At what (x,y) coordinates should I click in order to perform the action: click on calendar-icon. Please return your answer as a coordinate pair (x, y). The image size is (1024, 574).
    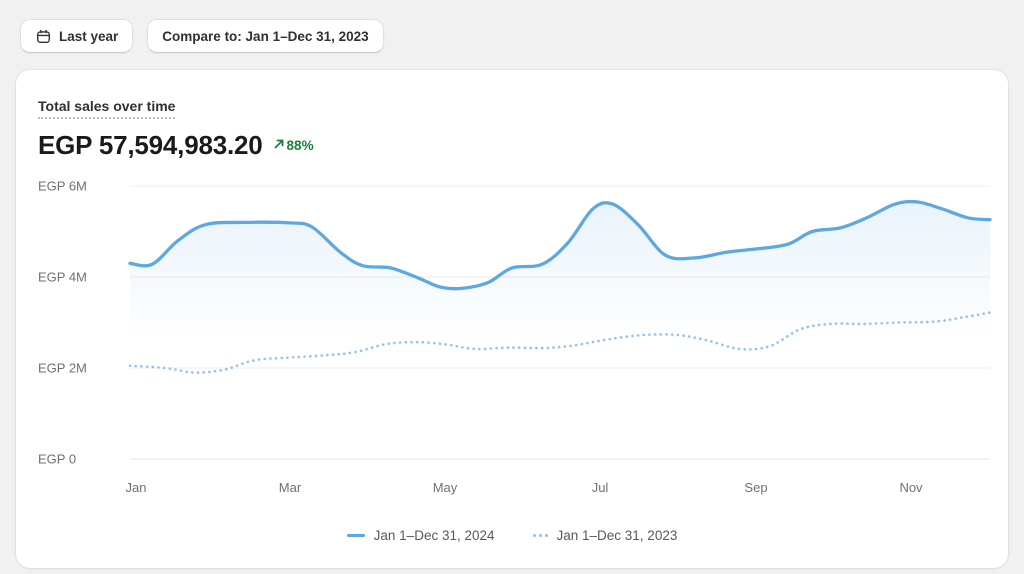
    Looking at the image, I should click on (43, 36).